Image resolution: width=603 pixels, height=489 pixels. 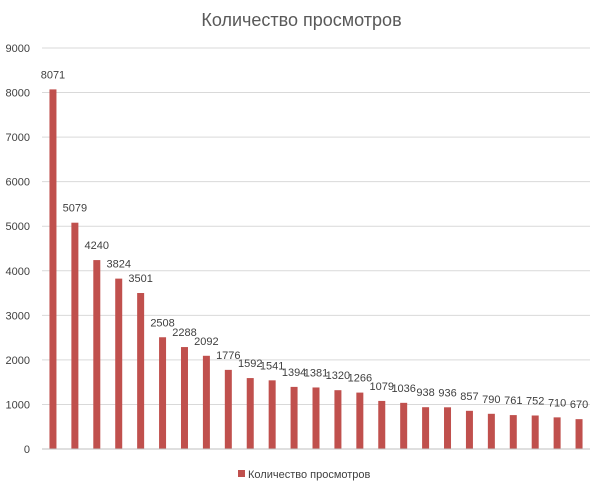 What do you see at coordinates (272, 366) in the screenshot?
I see `data-label: 1541` at bounding box center [272, 366].